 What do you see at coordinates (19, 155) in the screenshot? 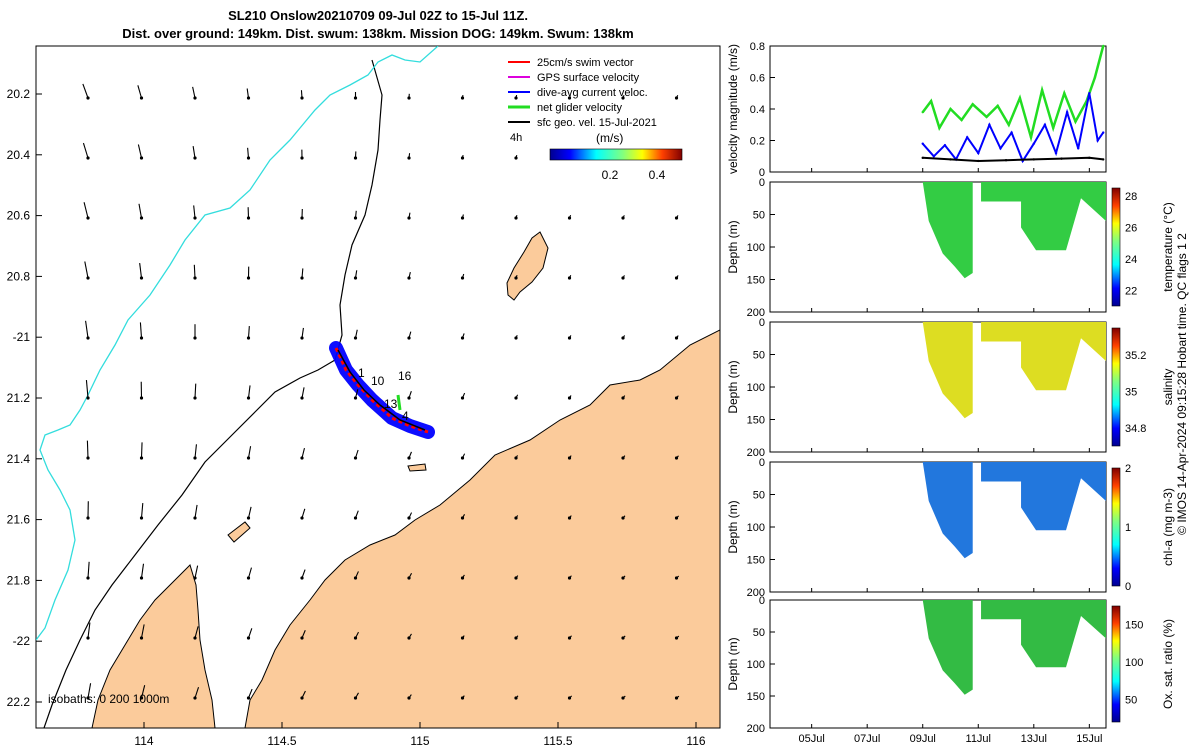
I see `map-ytick-label: 20.4` at bounding box center [19, 155].